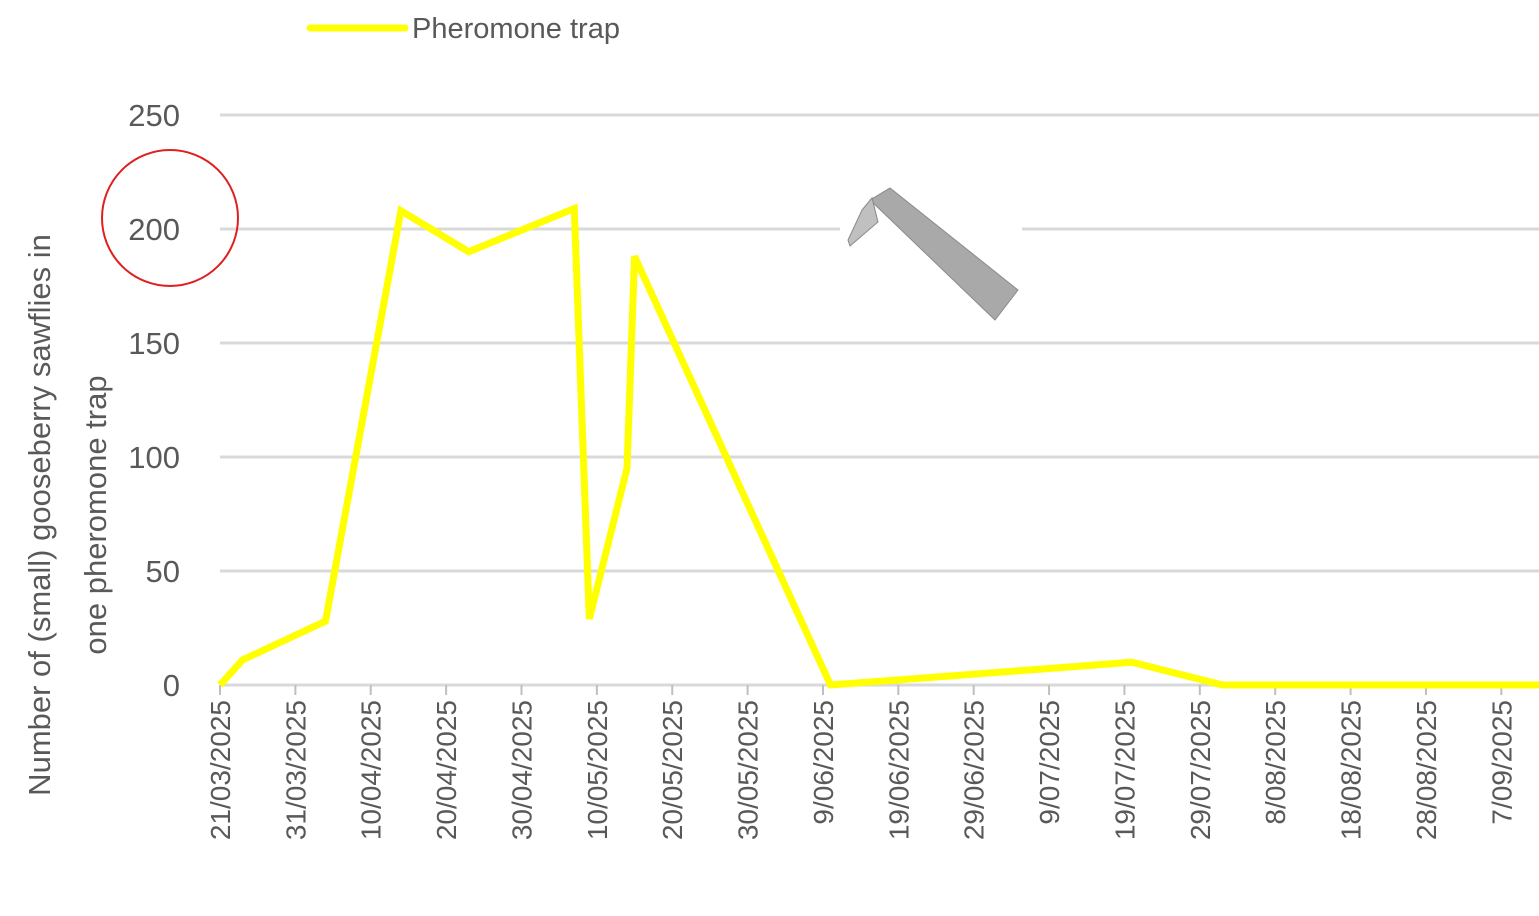  Describe the element at coordinates (823, 762) in the screenshot. I see `x-tick-label: 9/06/2025` at that location.